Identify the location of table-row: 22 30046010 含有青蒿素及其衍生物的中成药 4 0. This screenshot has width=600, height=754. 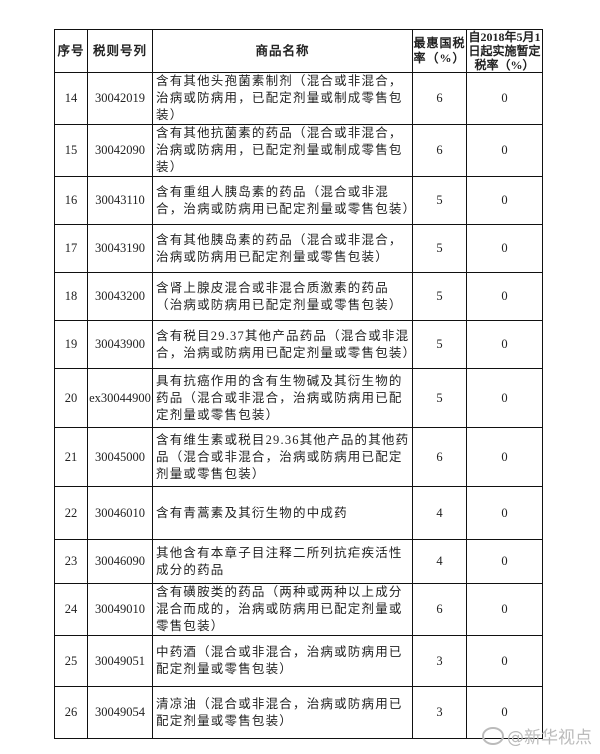
(298, 513).